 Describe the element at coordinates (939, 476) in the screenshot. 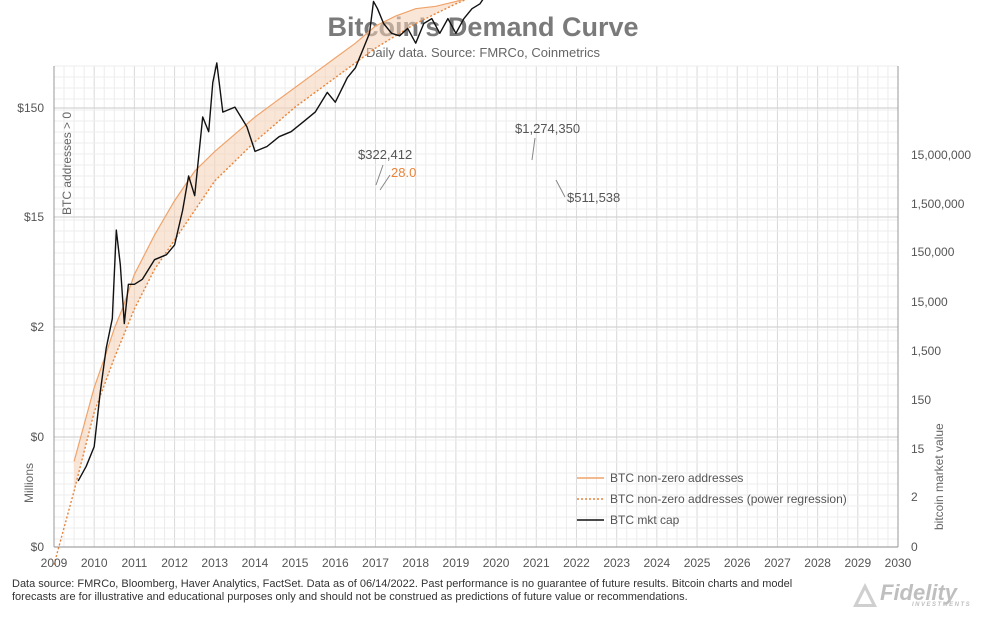

I see `y-right-axis-label: bitcoin market value` at that location.